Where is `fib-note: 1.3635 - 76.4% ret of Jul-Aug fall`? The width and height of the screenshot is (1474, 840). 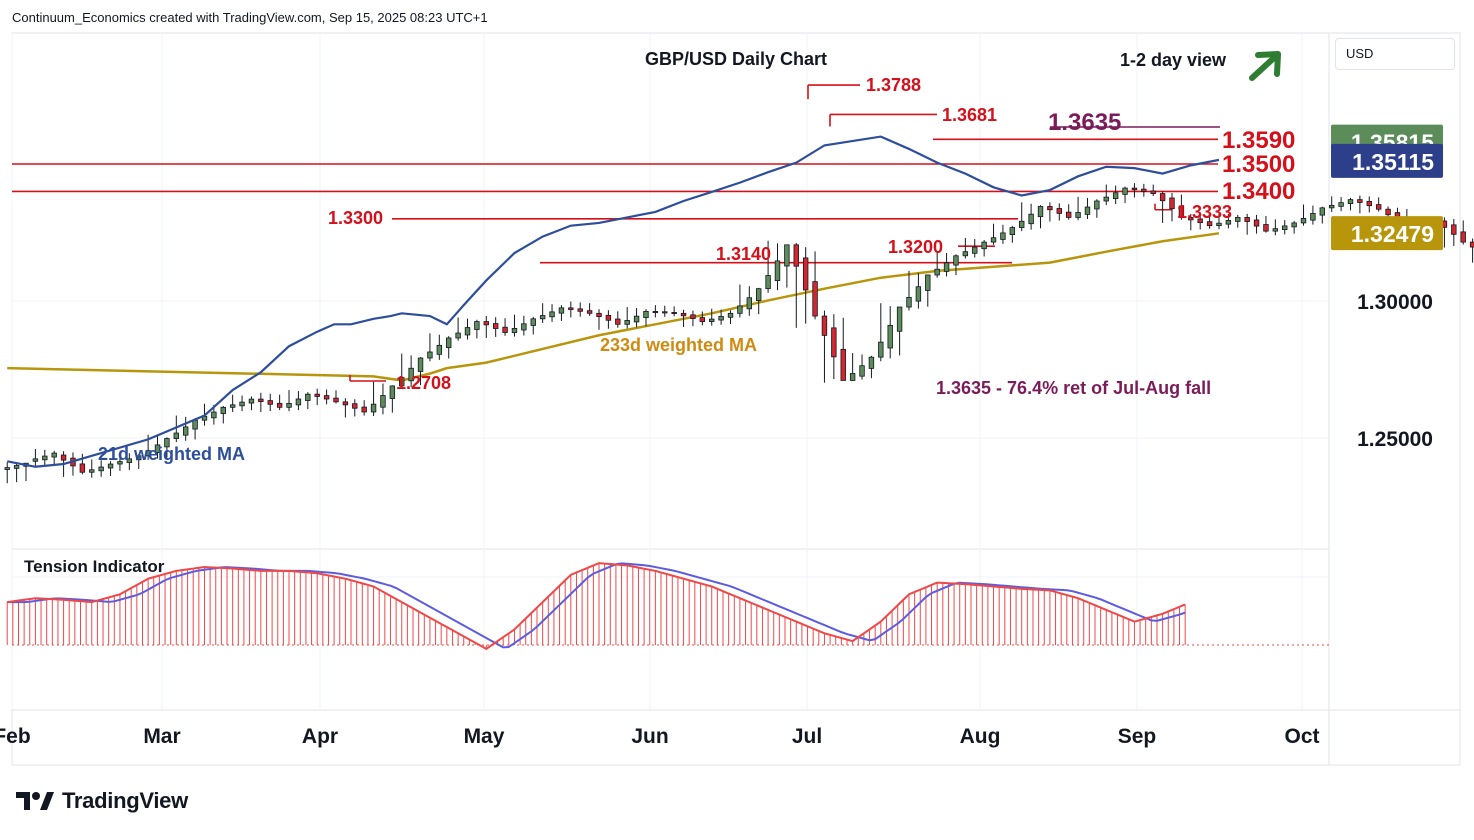
fib-note: 1.3635 - 76.4% ret of Jul-Aug fall is located at coordinates (1073, 388).